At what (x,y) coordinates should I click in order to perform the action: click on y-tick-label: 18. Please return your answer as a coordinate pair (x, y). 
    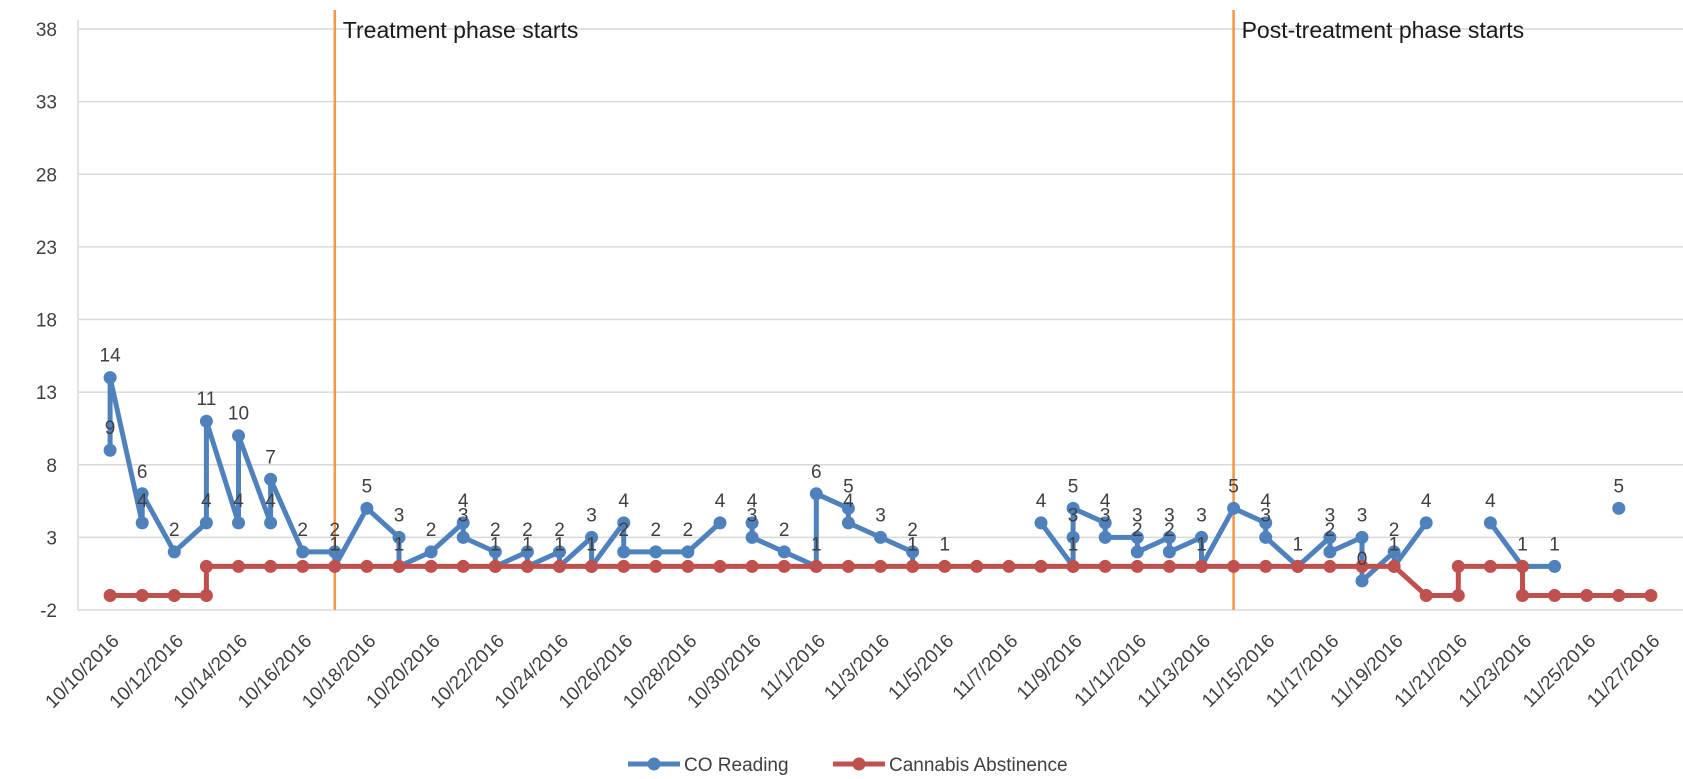
    Looking at the image, I should click on (46, 321).